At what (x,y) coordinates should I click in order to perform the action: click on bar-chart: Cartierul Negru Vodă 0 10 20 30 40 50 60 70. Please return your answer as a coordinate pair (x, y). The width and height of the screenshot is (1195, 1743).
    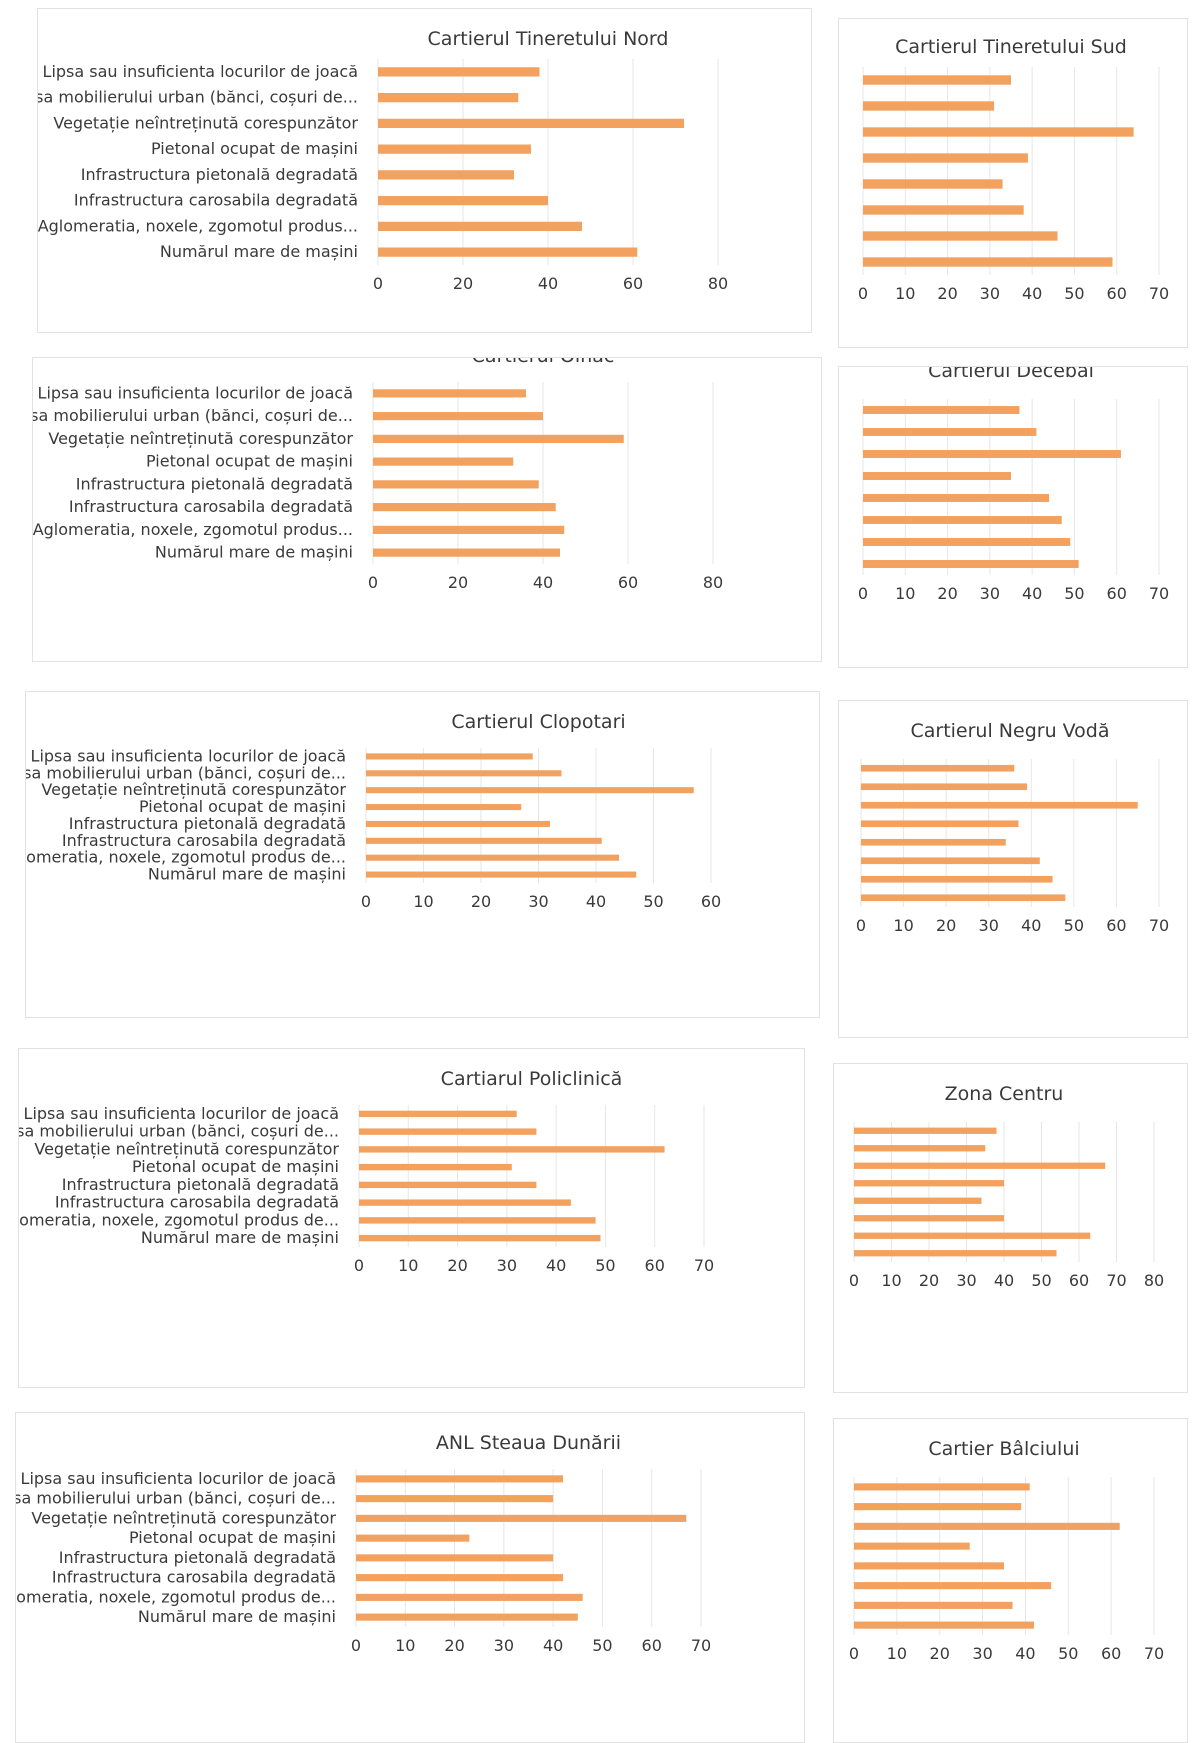
    Looking at the image, I should click on (1012, 827).